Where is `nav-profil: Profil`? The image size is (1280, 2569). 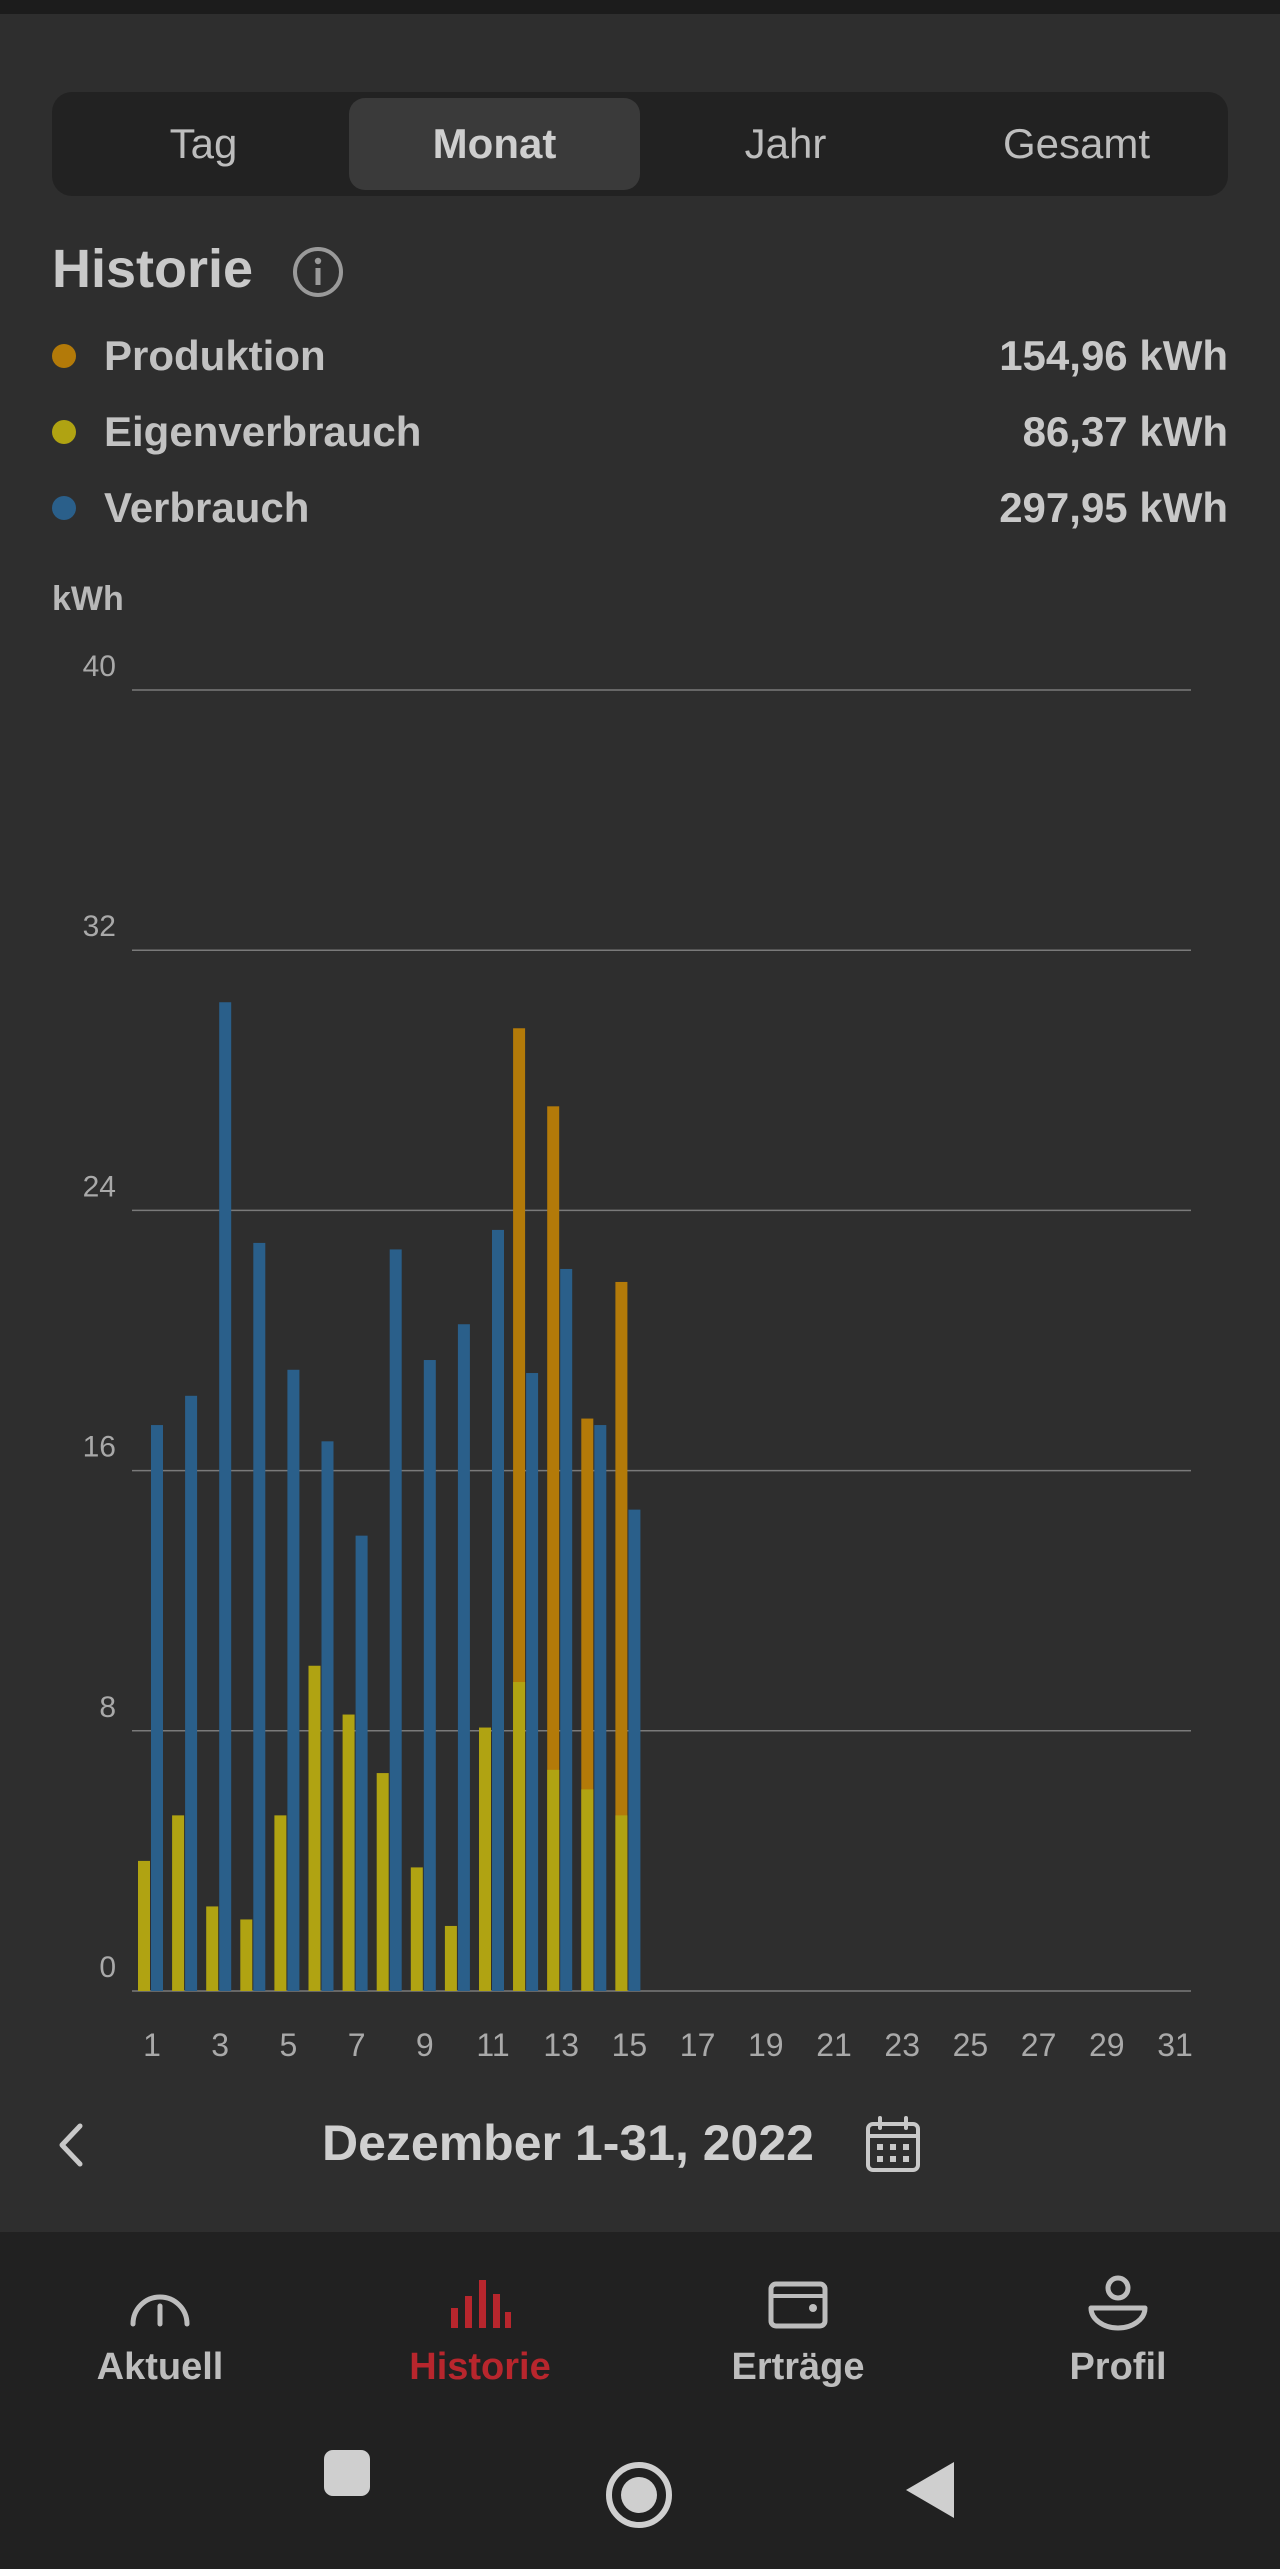
nav-profil: Profil is located at coordinates (1118, 2349).